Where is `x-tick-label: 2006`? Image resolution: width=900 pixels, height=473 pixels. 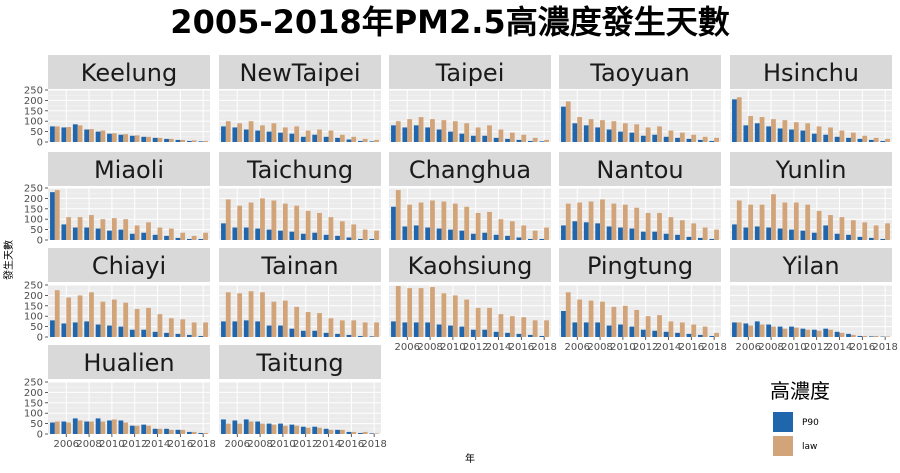
x-tick-label: 2006 is located at coordinates (66, 444).